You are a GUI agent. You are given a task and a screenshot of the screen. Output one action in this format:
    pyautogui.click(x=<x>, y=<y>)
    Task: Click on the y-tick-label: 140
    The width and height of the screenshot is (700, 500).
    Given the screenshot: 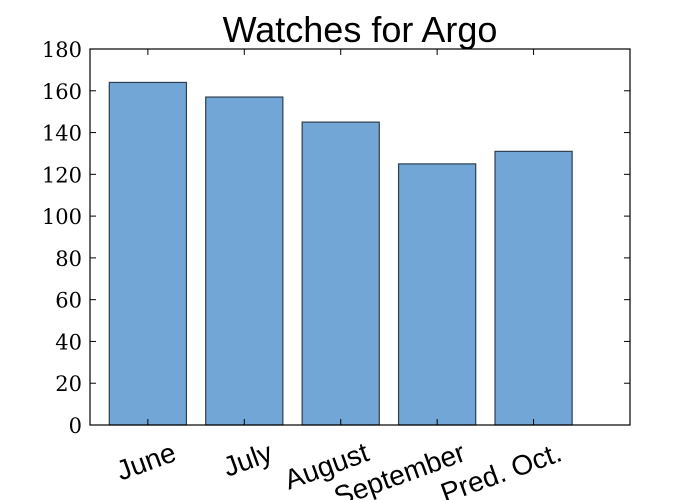 What is the action you would take?
    pyautogui.click(x=62, y=134)
    